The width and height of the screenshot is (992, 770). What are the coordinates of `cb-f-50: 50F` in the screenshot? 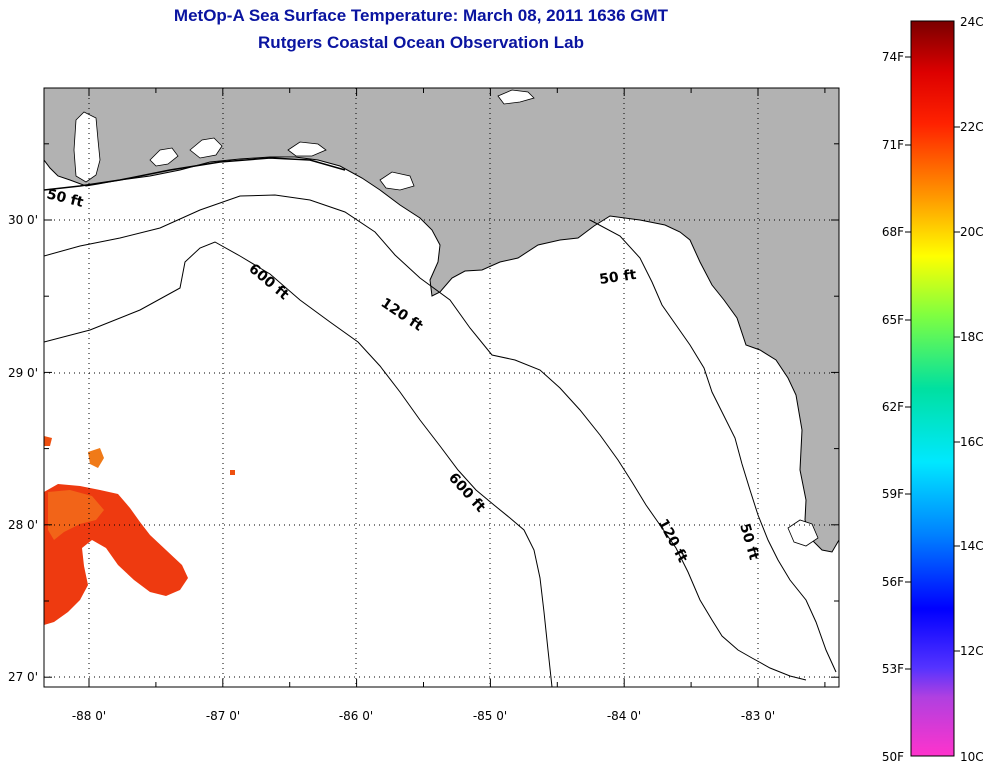 It's located at (893, 757).